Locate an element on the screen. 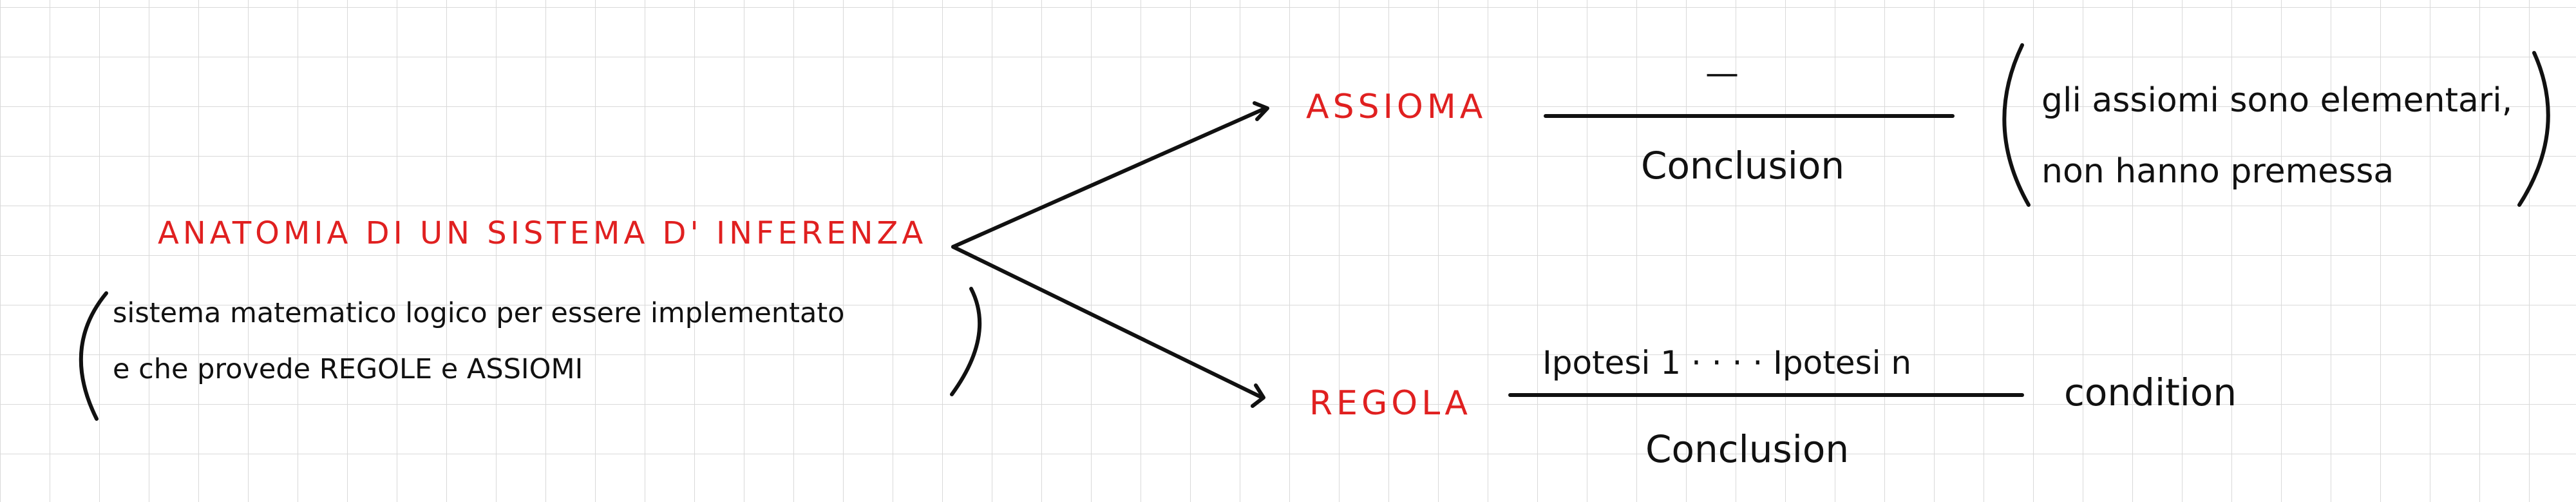  arrowhead-axiom-icon is located at coordinates (1261, 111).